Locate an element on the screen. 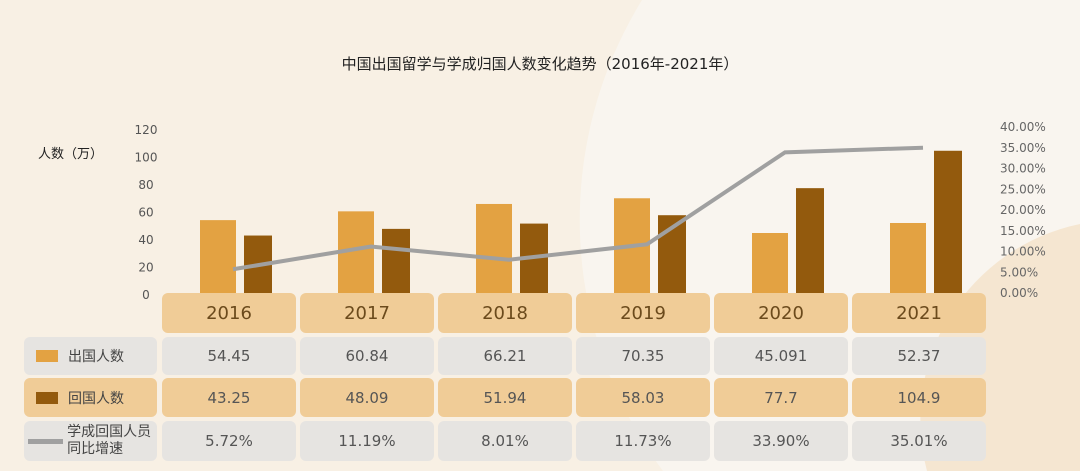  table-cell: 11.73% is located at coordinates (643, 441).